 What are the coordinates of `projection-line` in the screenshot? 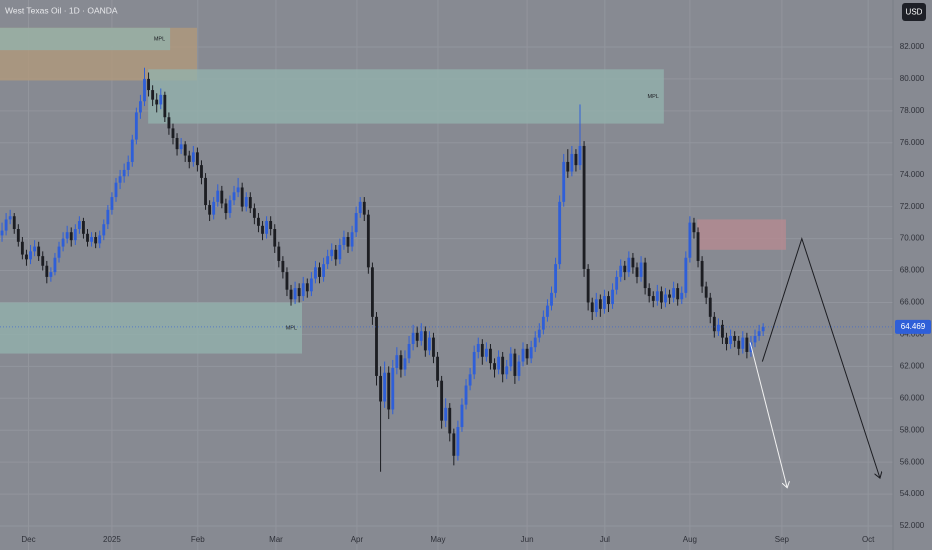 It's located at (768, 414).